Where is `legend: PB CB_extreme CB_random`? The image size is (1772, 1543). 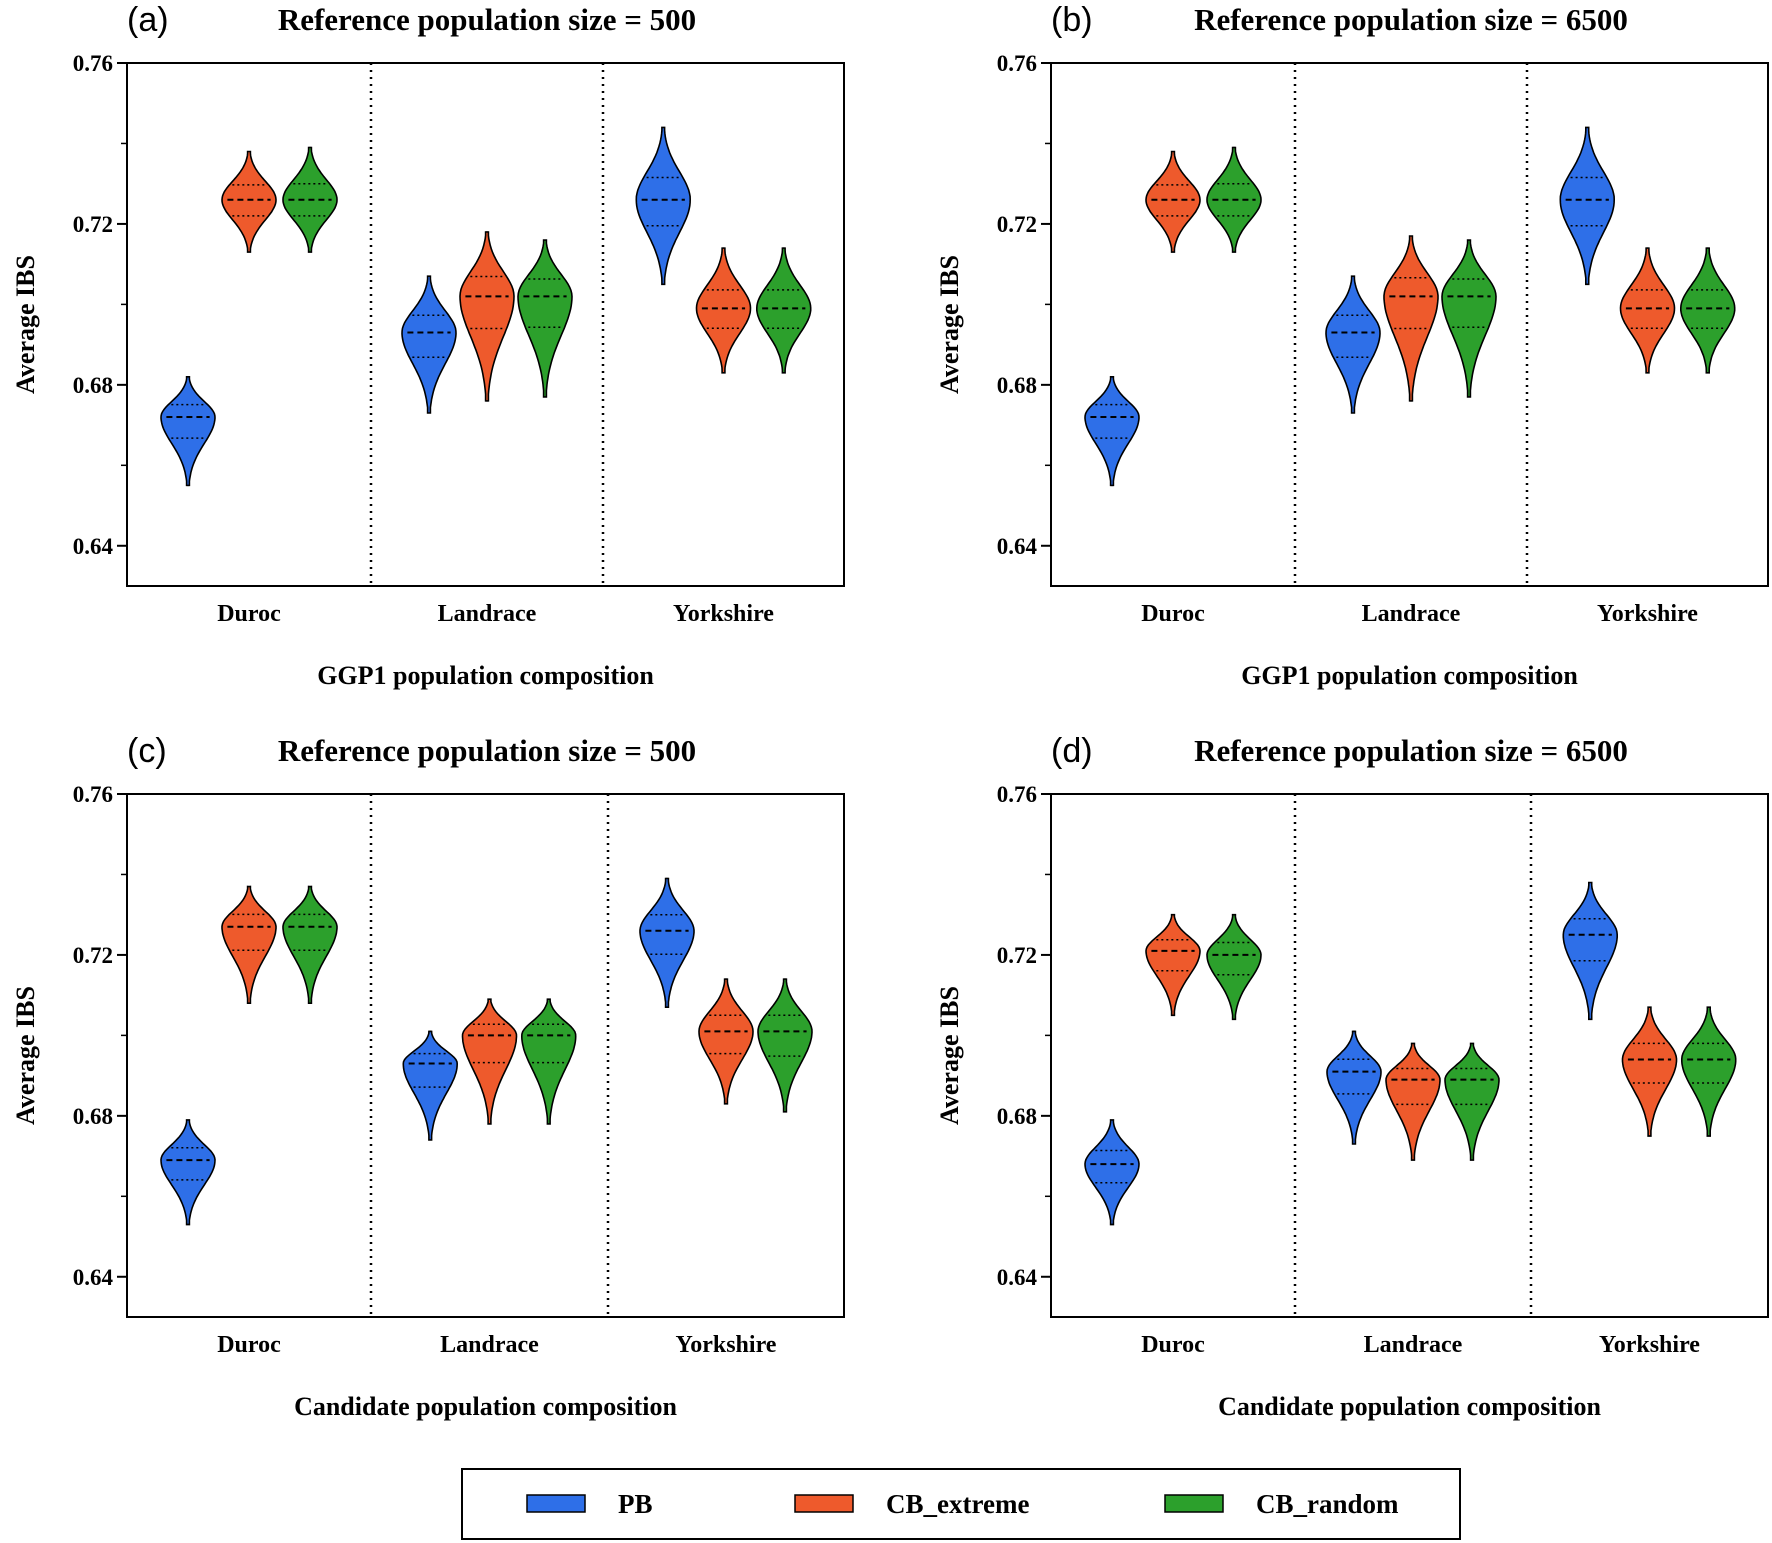
legend: PB CB_extreme CB_random is located at coordinates (961, 1504).